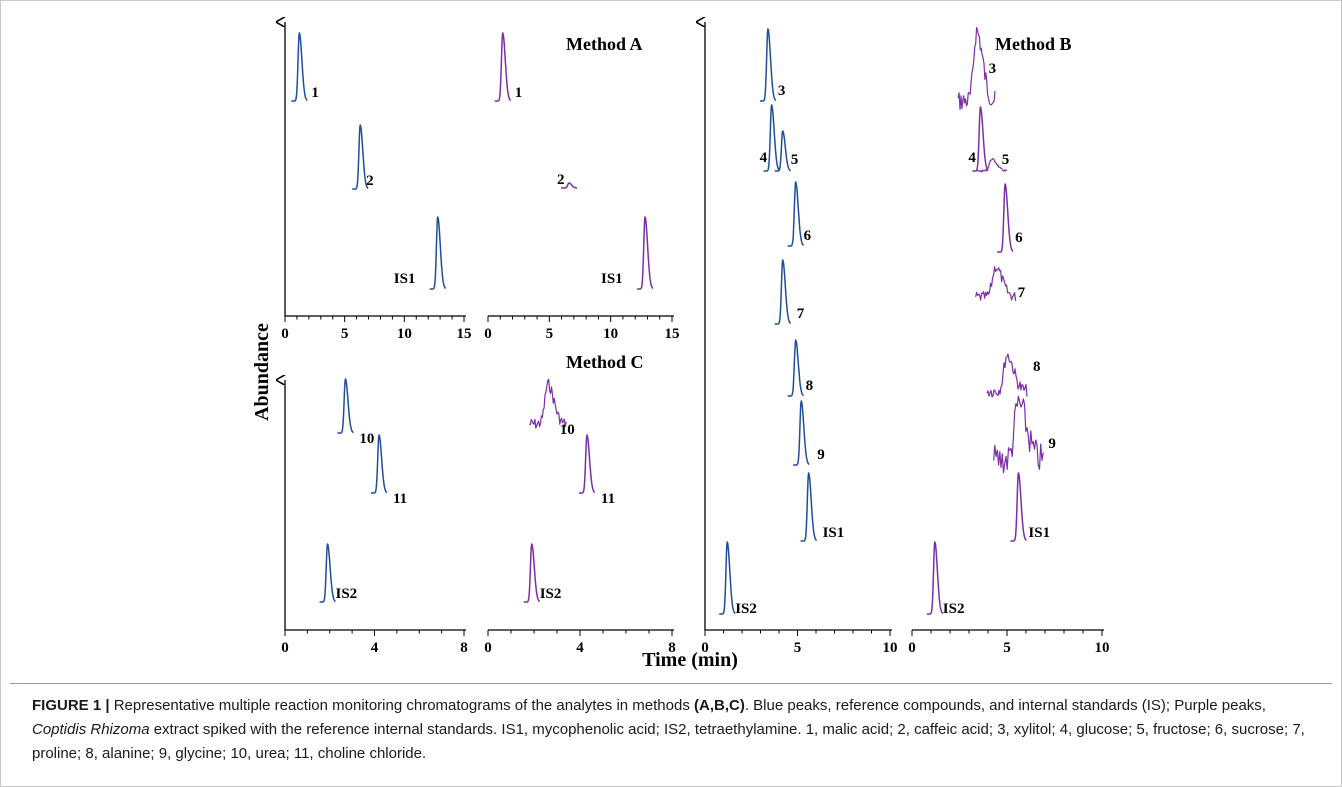 This screenshot has height=787, width=1342. I want to click on method-c-title: Method C, so click(605, 362).